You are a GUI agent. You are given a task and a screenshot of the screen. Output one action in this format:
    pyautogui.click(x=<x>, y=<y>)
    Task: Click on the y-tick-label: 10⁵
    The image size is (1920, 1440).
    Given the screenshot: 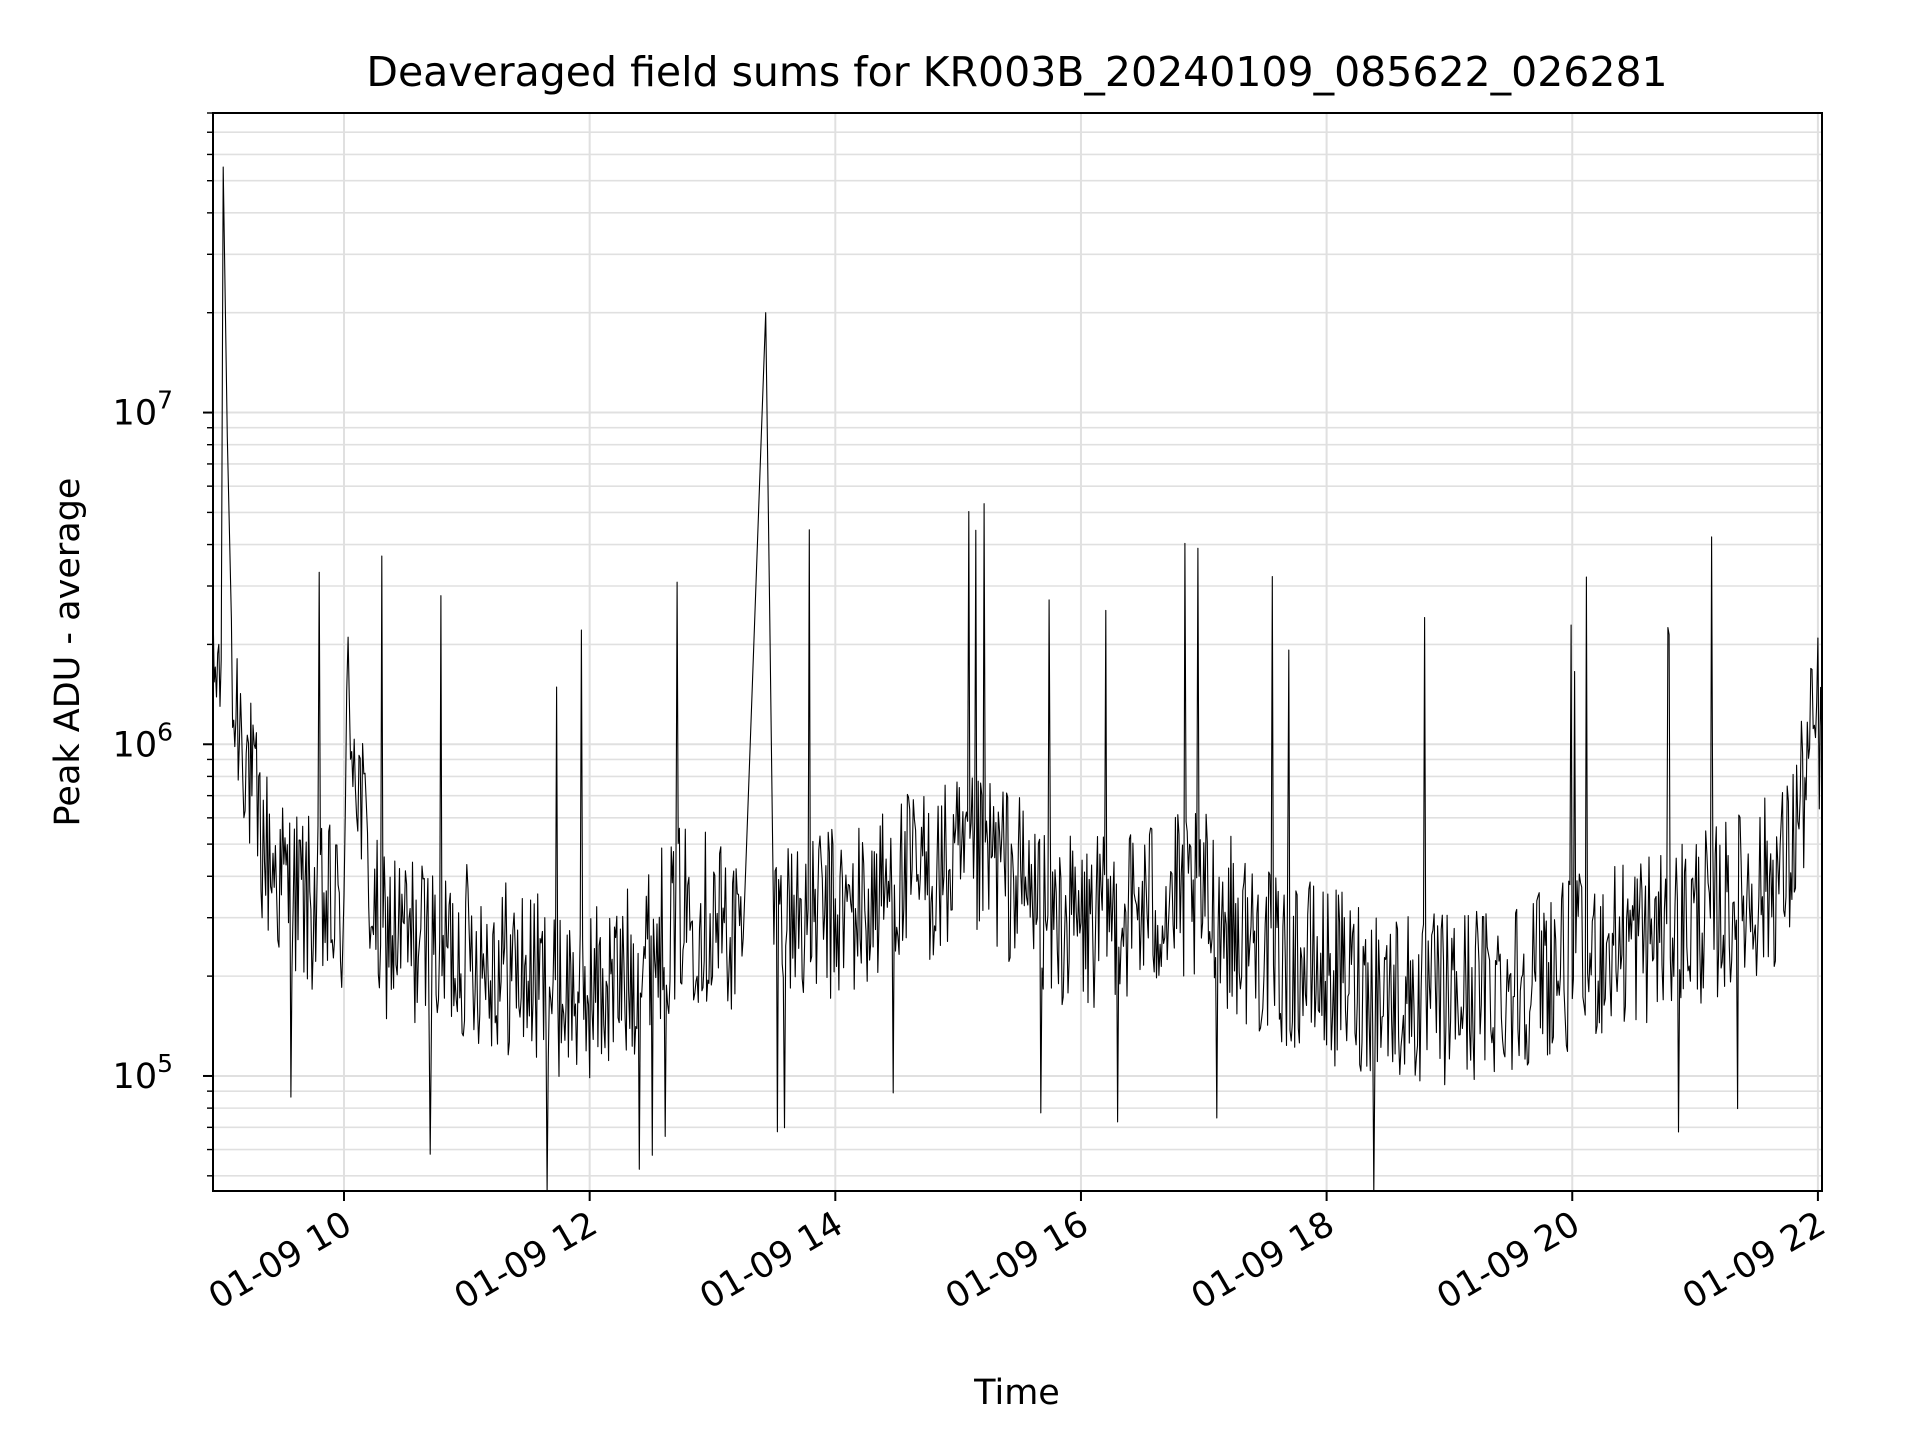 What is the action you would take?
    pyautogui.click(x=143, y=1073)
    